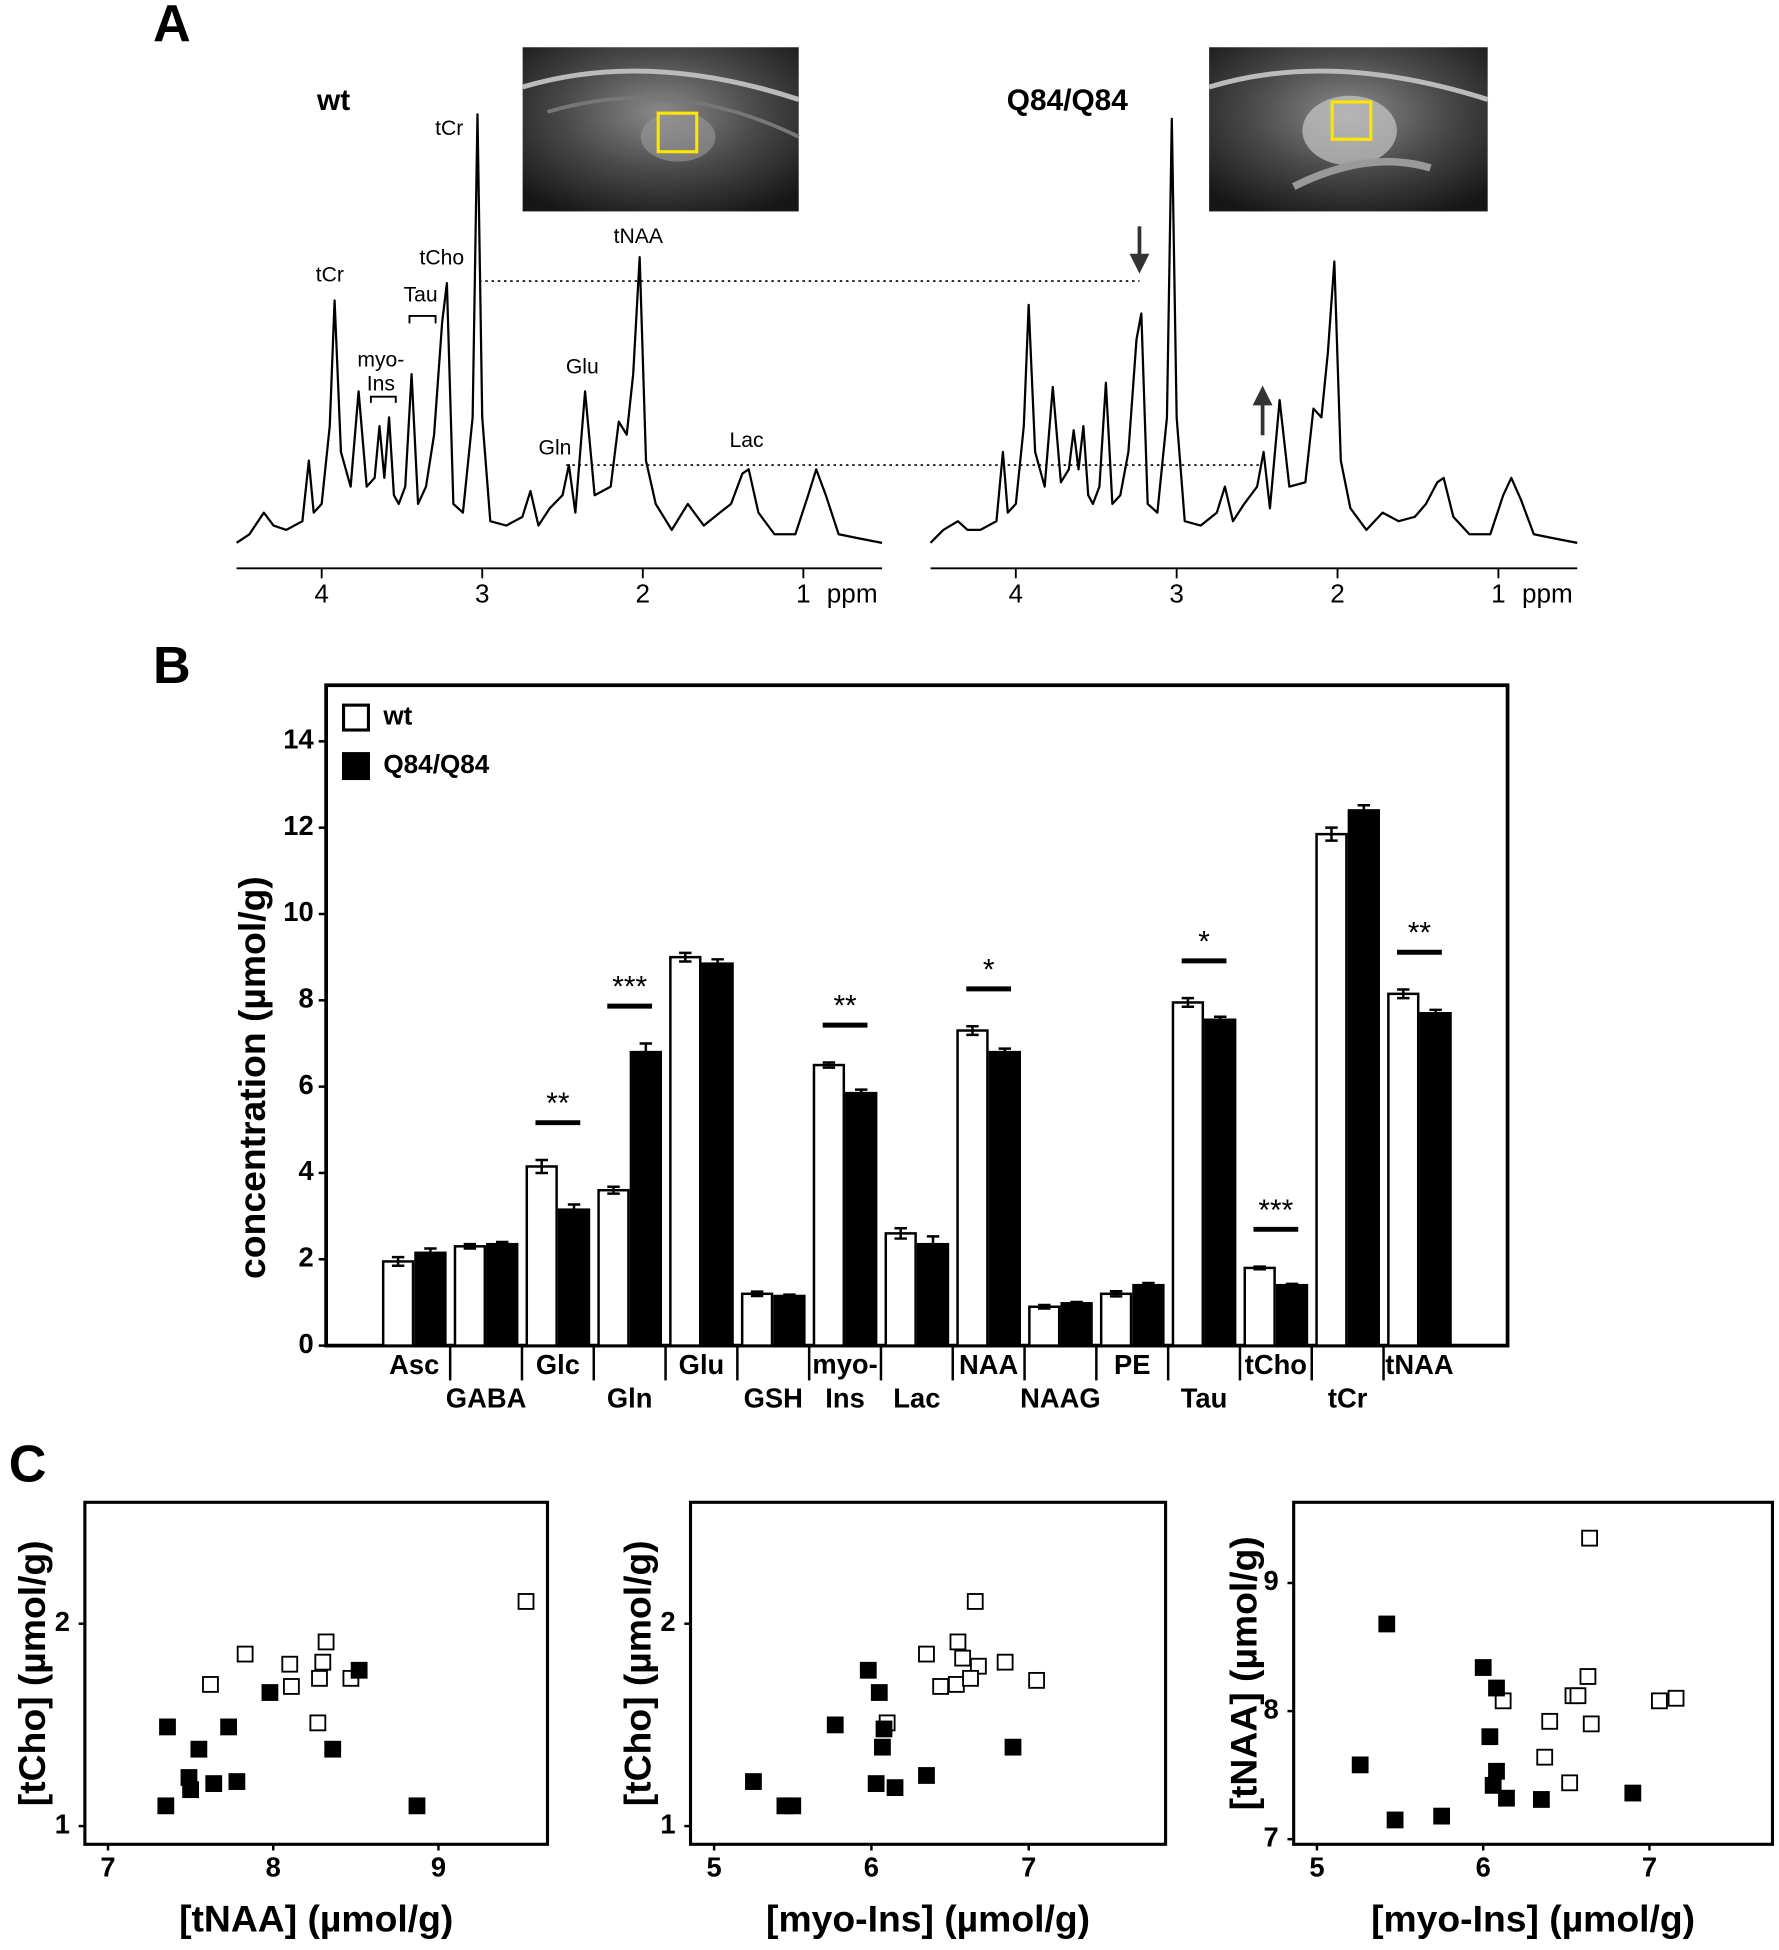 The image size is (1779, 1950). Describe the element at coordinates (172, 26) in the screenshot. I see `panel-label: A` at that location.